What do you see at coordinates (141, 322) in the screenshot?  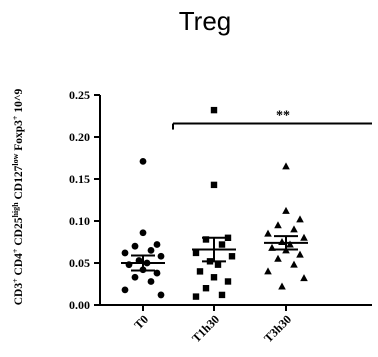 I see `x-tick-label: T0` at bounding box center [141, 322].